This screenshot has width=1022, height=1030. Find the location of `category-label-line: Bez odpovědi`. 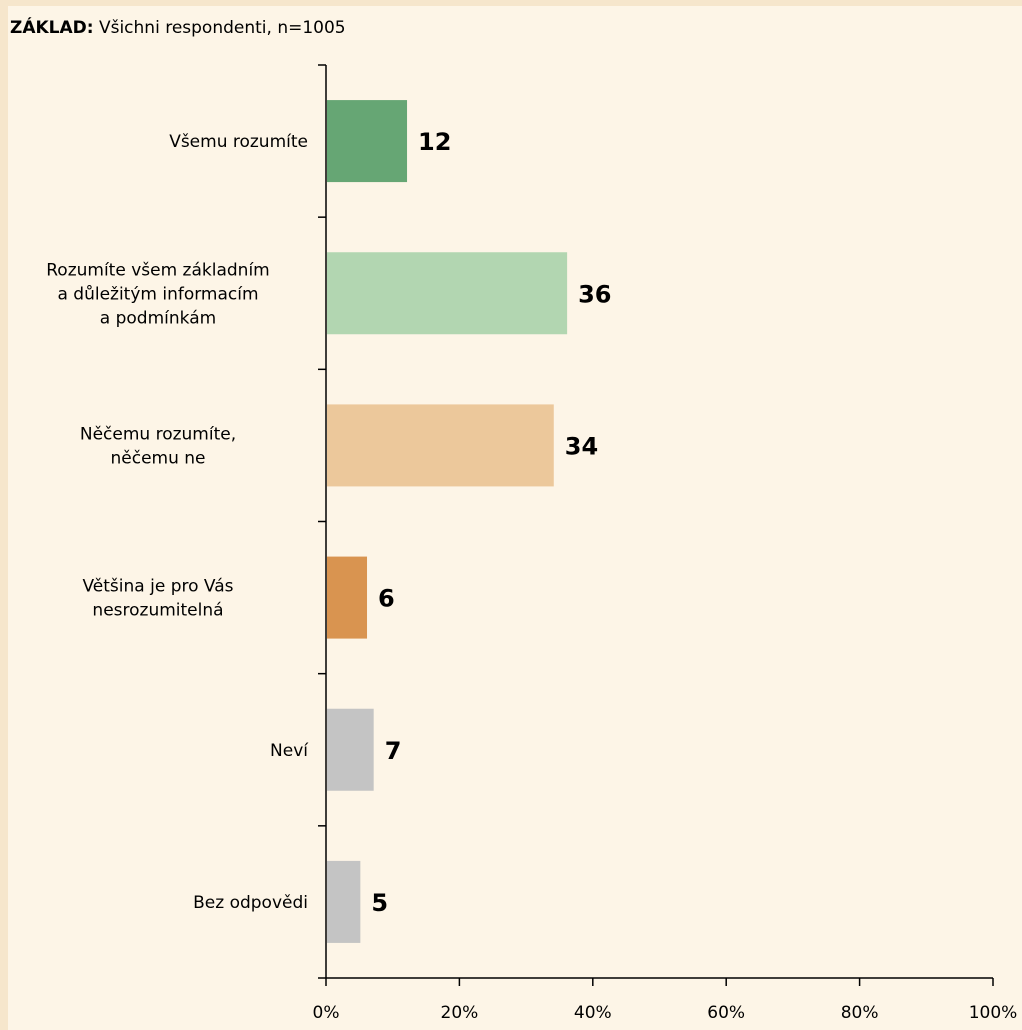

category-label-line: Bez odpovědi is located at coordinates (250, 903).